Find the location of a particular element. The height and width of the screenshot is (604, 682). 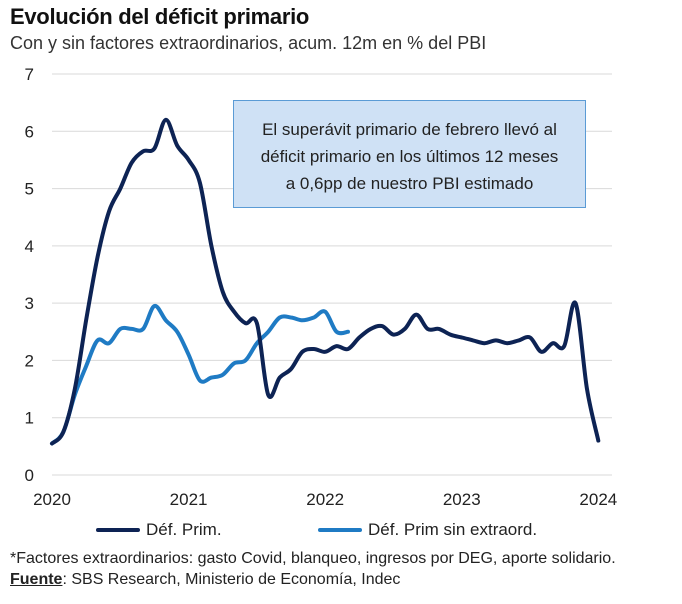

y-tick-label-6: 6 is located at coordinates (29, 131).